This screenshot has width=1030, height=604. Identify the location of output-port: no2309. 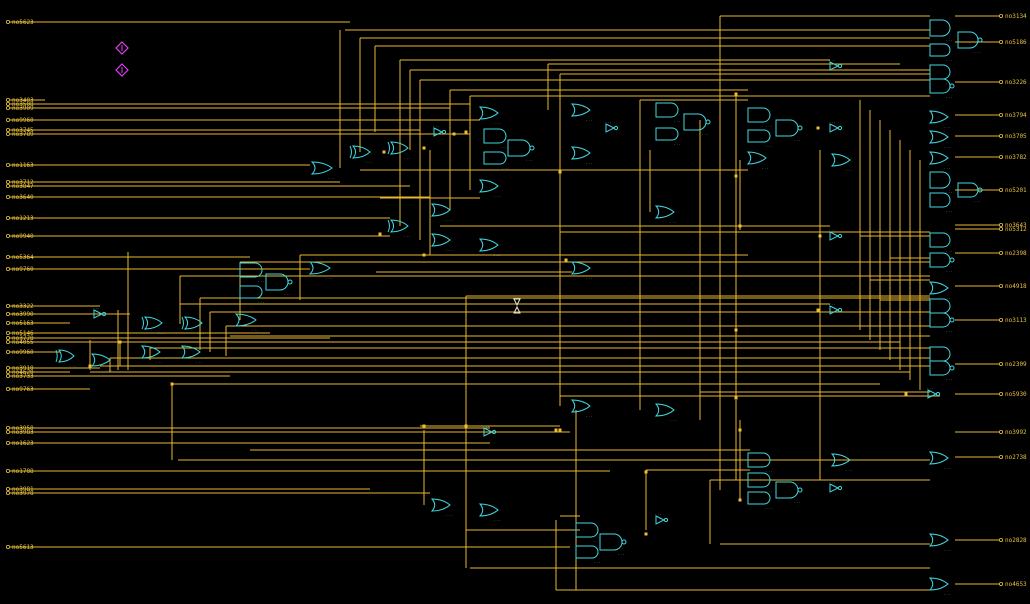
(1013, 364).